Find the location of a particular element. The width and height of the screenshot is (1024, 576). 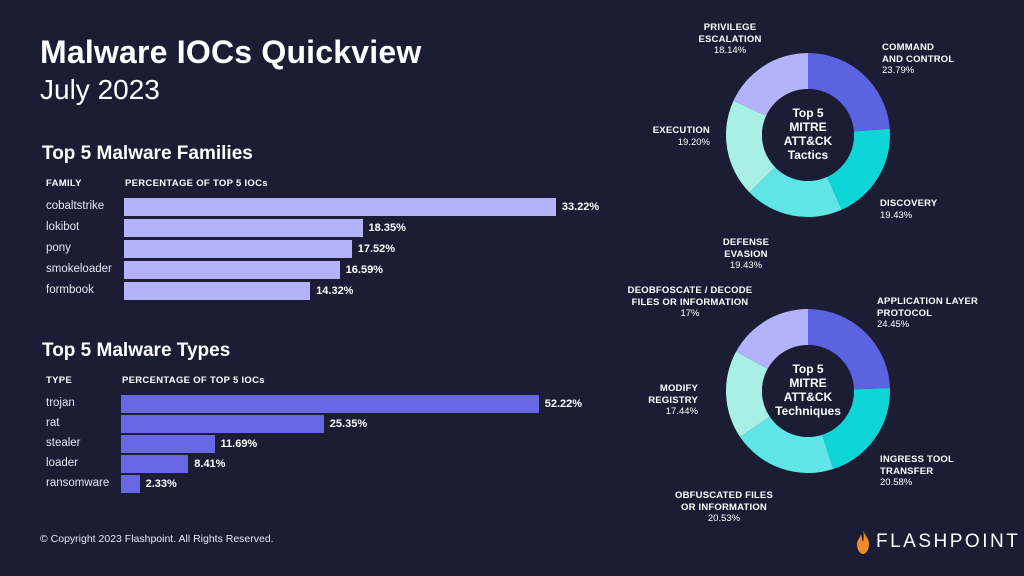

tactics-slice-label: DEFENSE EVASION 19.43% is located at coordinates (746, 254).